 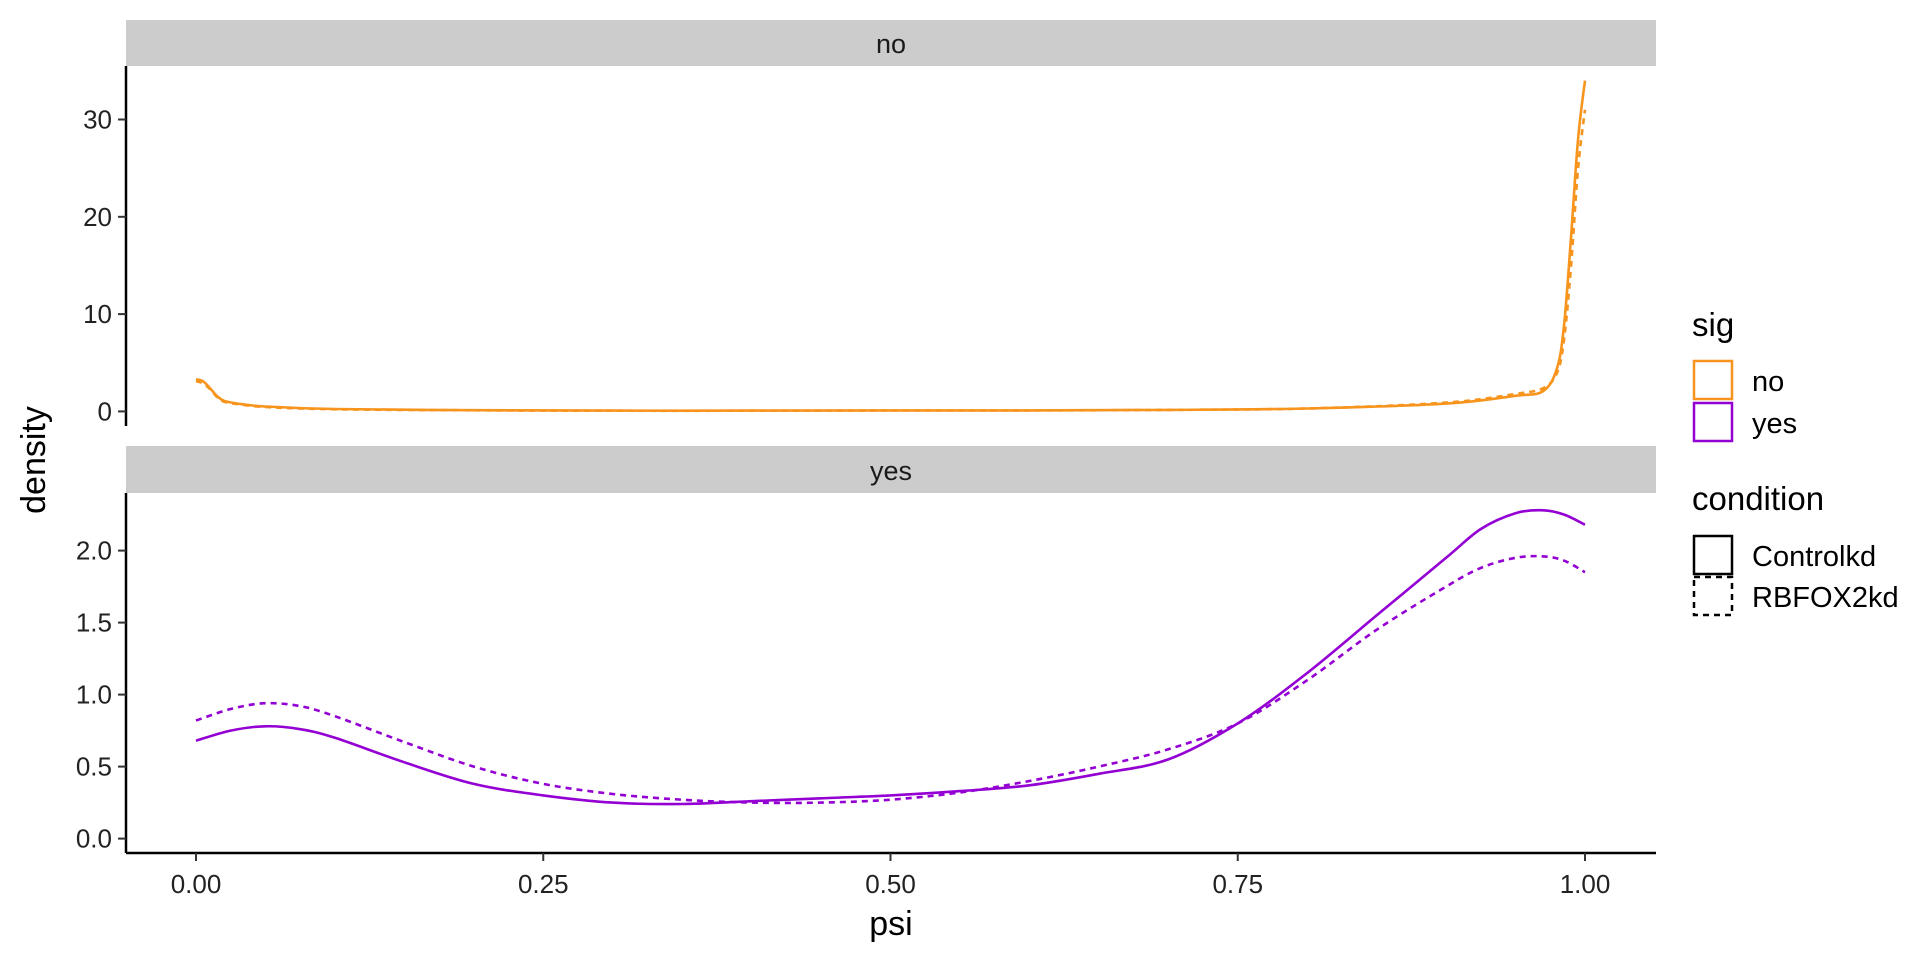 What do you see at coordinates (1713, 380) in the screenshot?
I see `legend-key-no` at bounding box center [1713, 380].